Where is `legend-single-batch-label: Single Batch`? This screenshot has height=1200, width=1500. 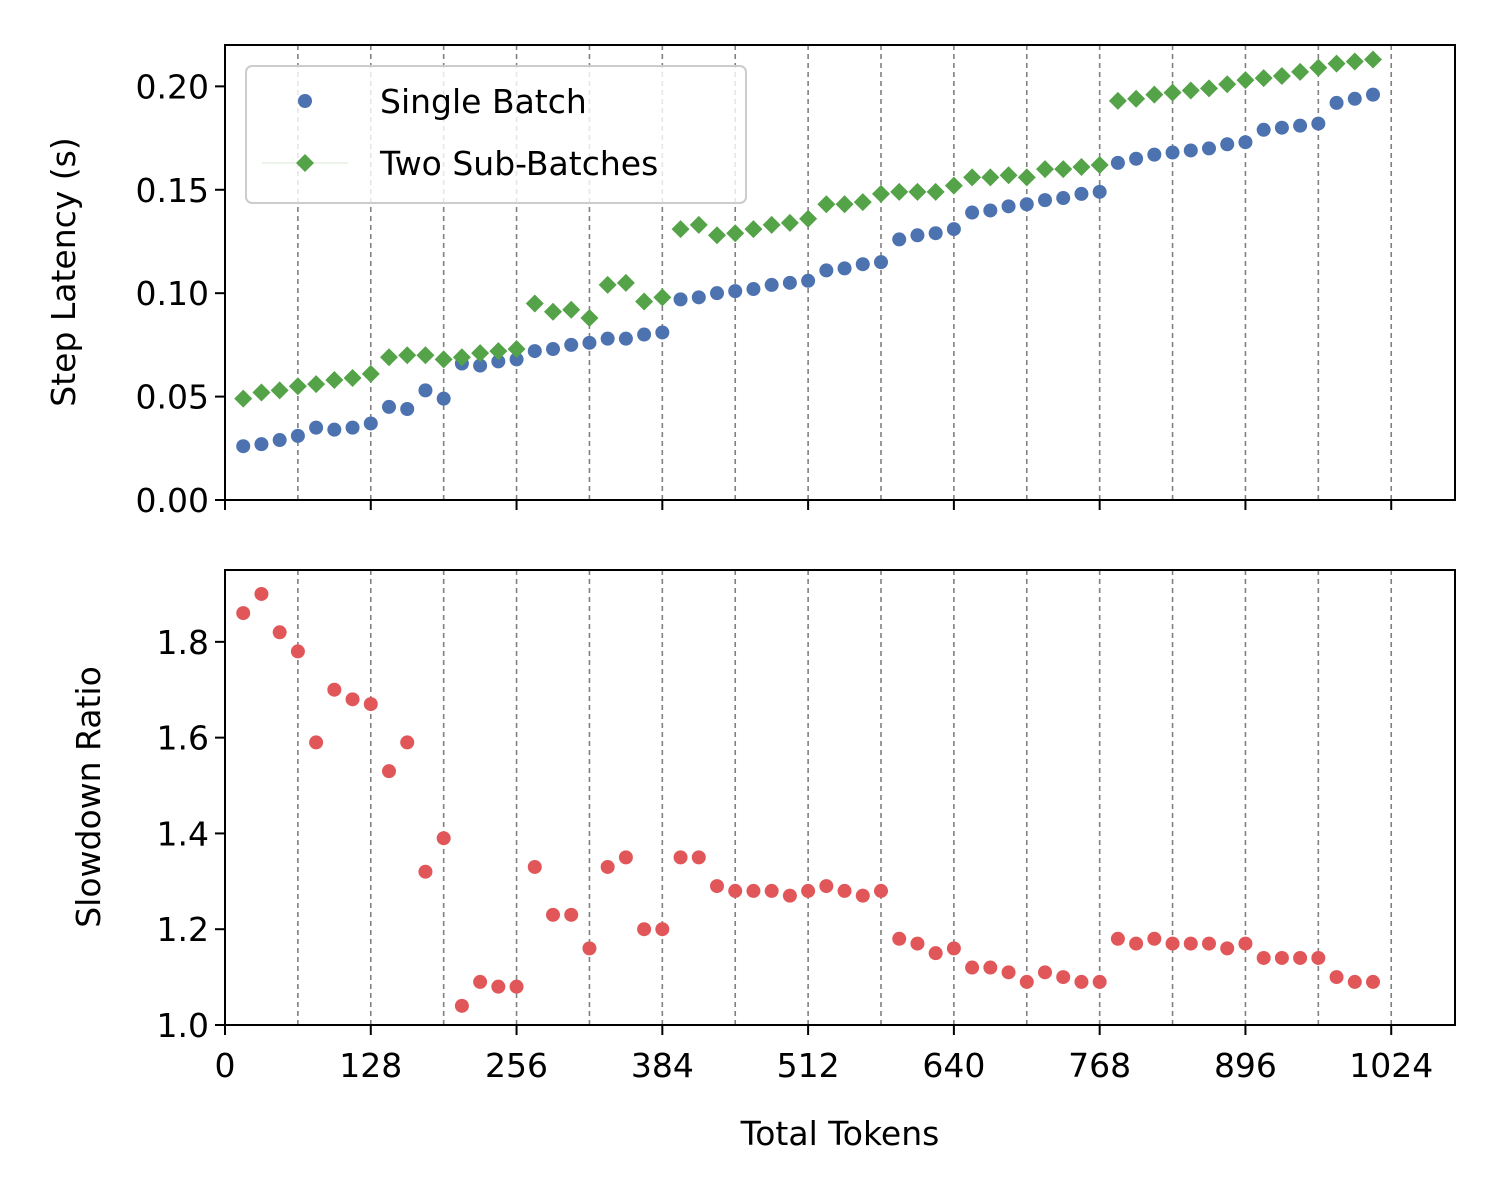
legend-single-batch-label: Single Batch is located at coordinates (483, 101).